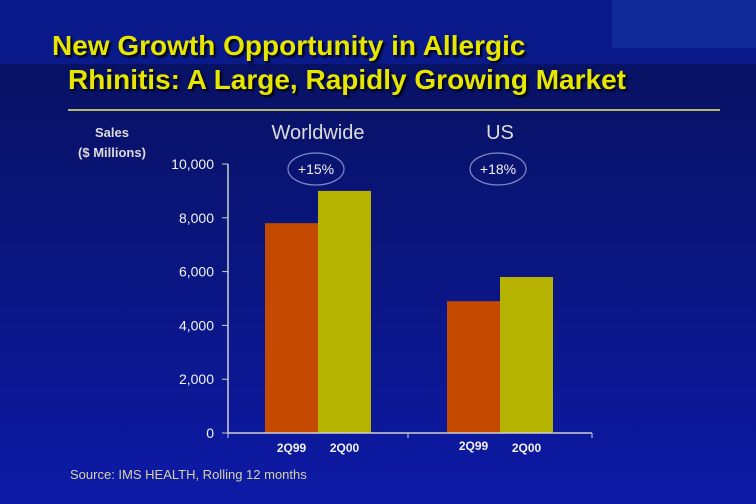 This screenshot has height=504, width=756. What do you see at coordinates (291, 328) in the screenshot?
I see `bar-worldwide-2q99` at bounding box center [291, 328].